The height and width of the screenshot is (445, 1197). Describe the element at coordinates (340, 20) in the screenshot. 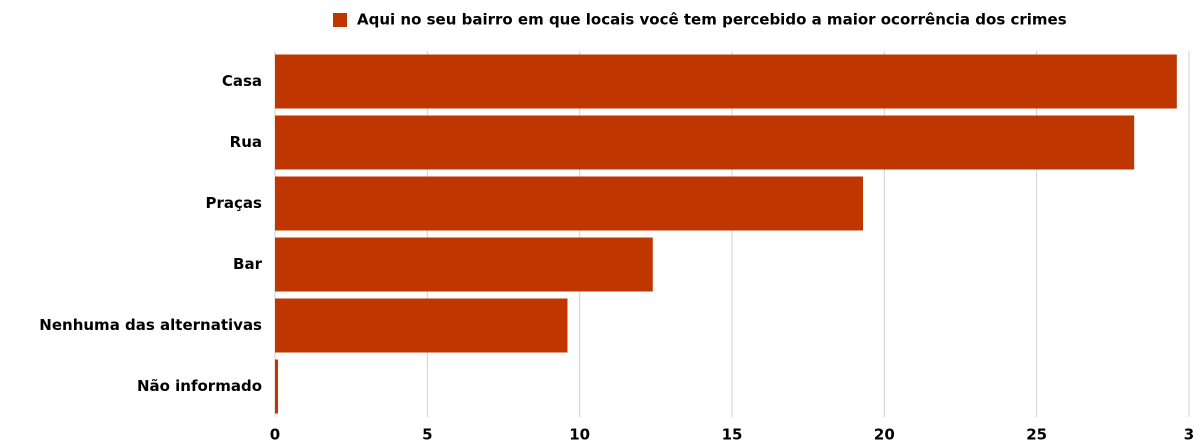

I see `legend-swatch` at that location.